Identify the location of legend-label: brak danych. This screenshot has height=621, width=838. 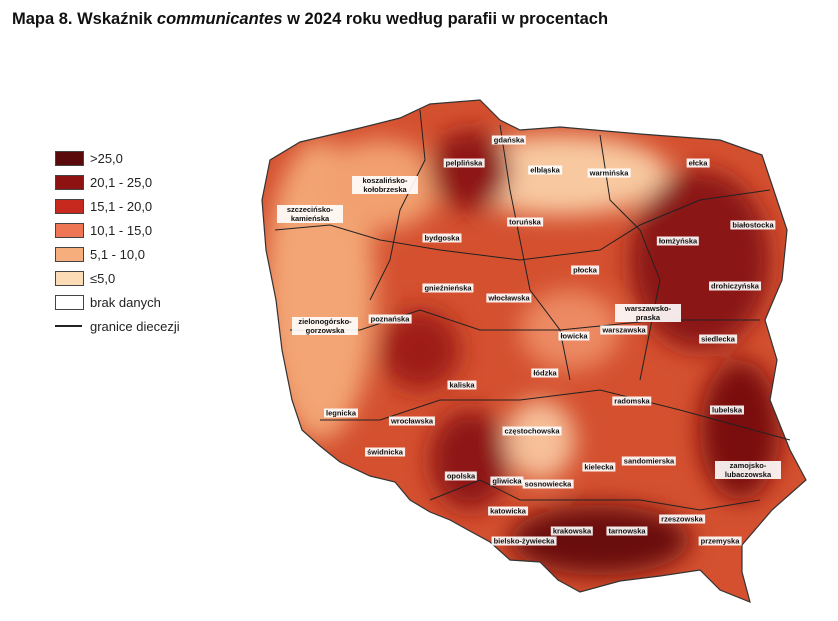
(125, 302).